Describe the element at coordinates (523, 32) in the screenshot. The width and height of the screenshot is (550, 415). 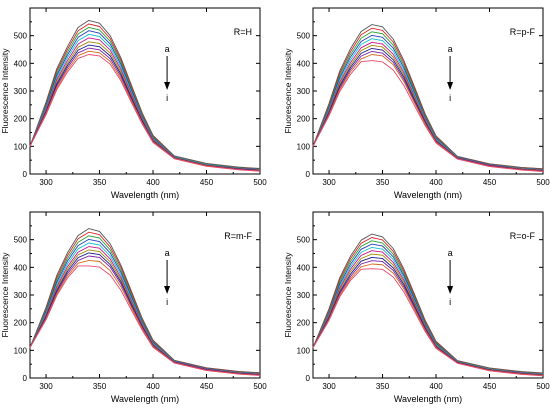
I see `panel-label: R=p-F` at that location.